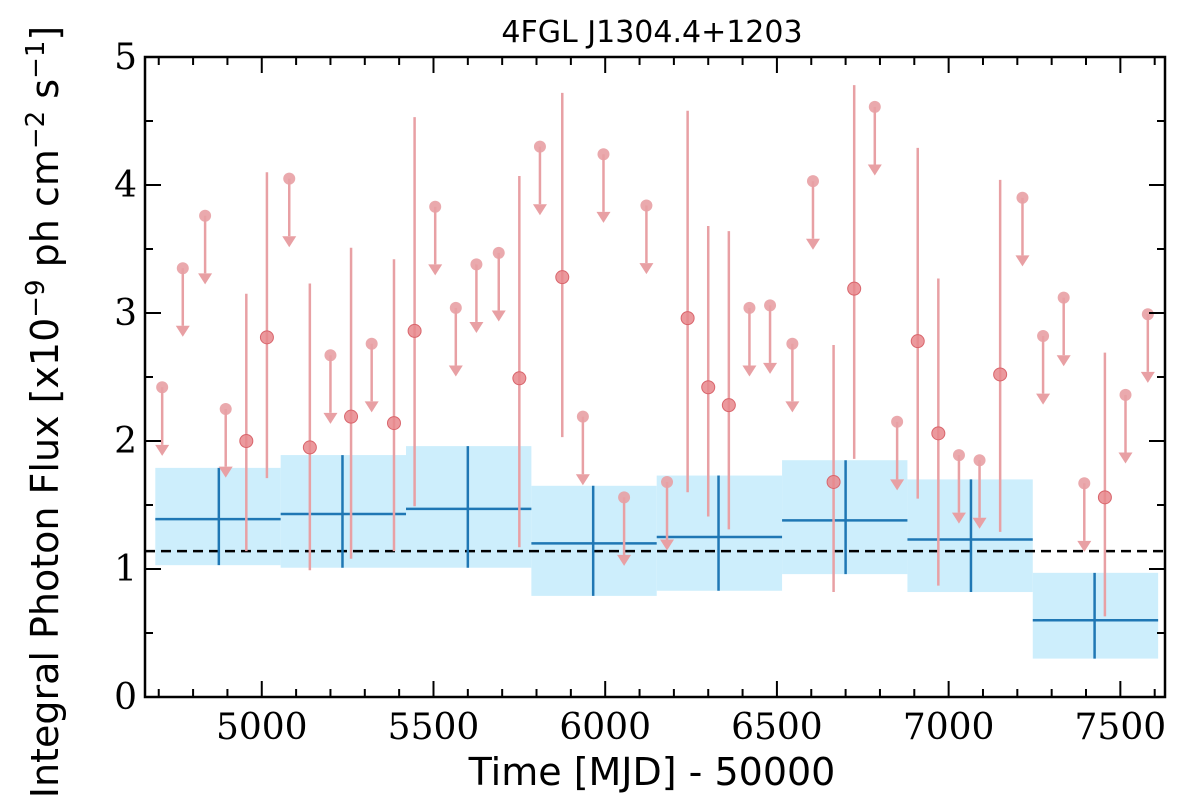  What do you see at coordinates (651, 32) in the screenshot?
I see `chart-title: 4FGL J1304.4+1203` at bounding box center [651, 32].